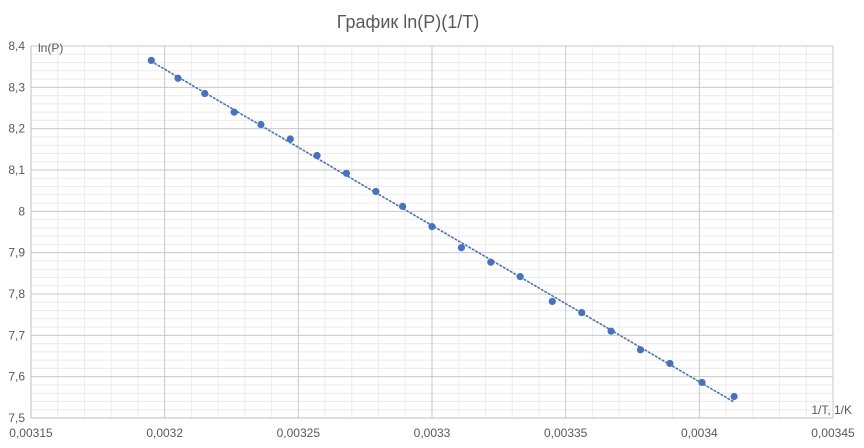 This screenshot has width=864, height=448. I want to click on y-tick-label: 7,9, so click(16, 253).